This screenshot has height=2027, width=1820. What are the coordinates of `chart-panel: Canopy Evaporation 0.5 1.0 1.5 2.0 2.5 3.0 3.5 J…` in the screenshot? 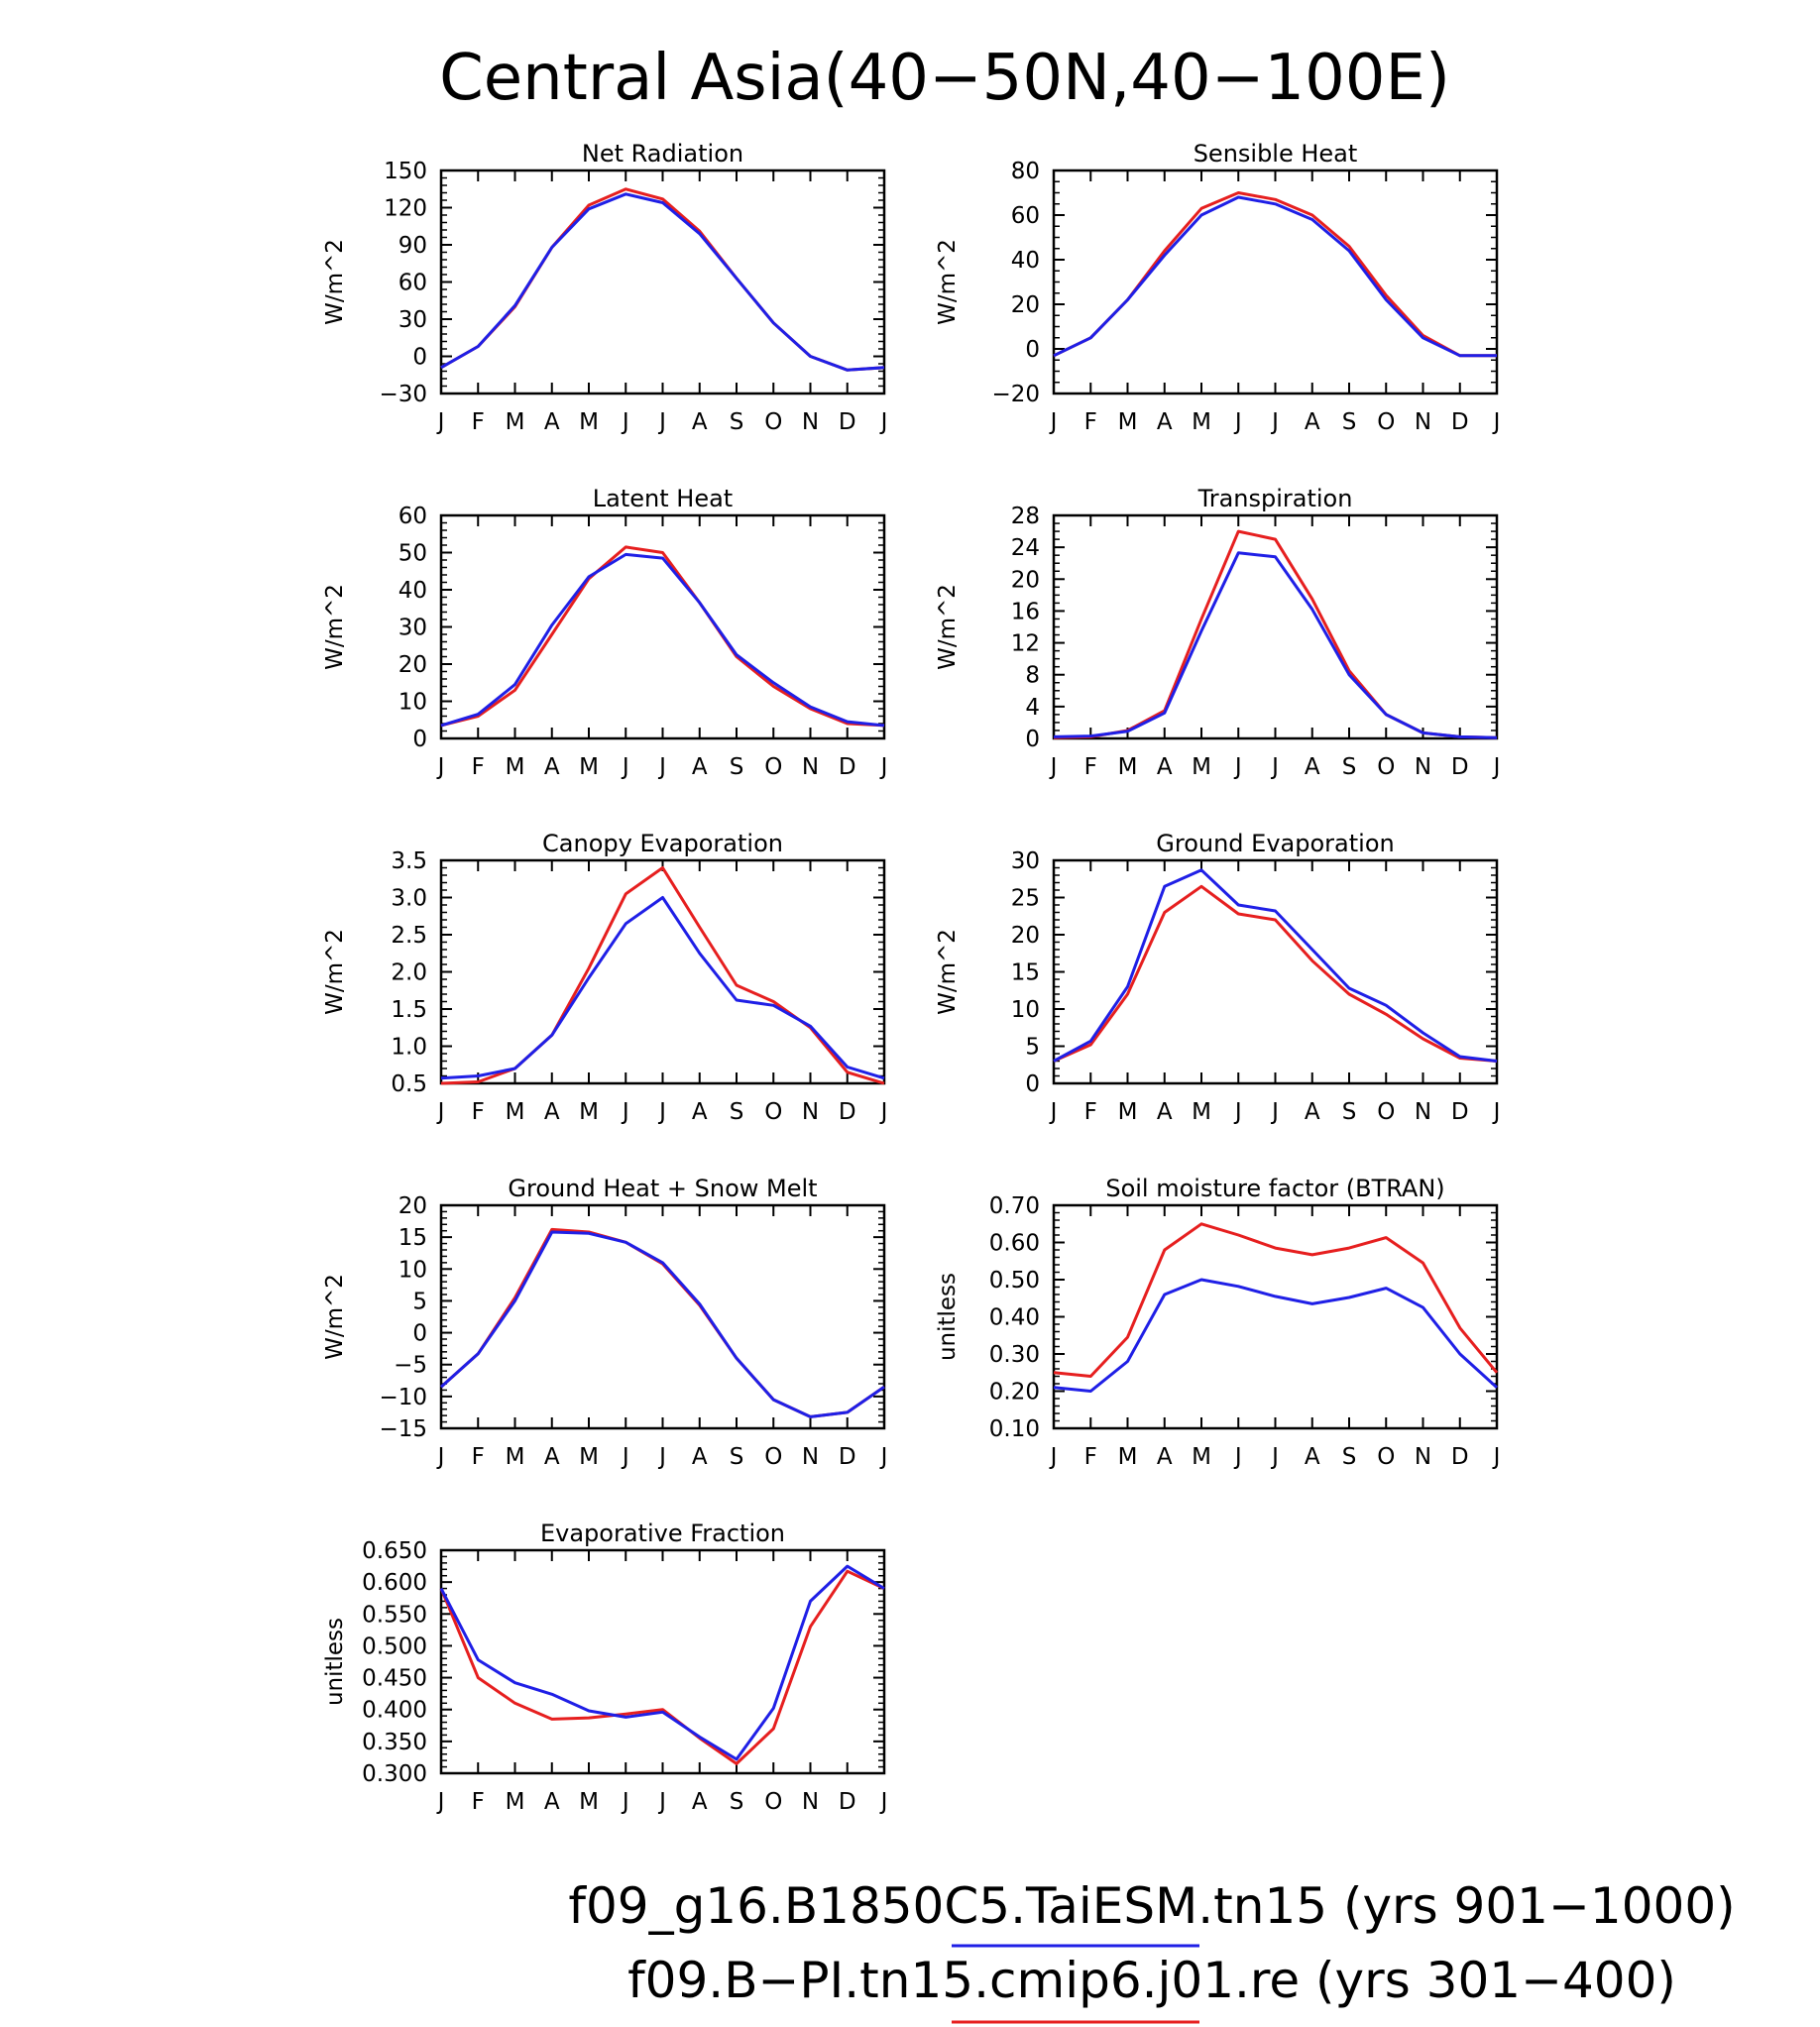 It's located at (604, 977).